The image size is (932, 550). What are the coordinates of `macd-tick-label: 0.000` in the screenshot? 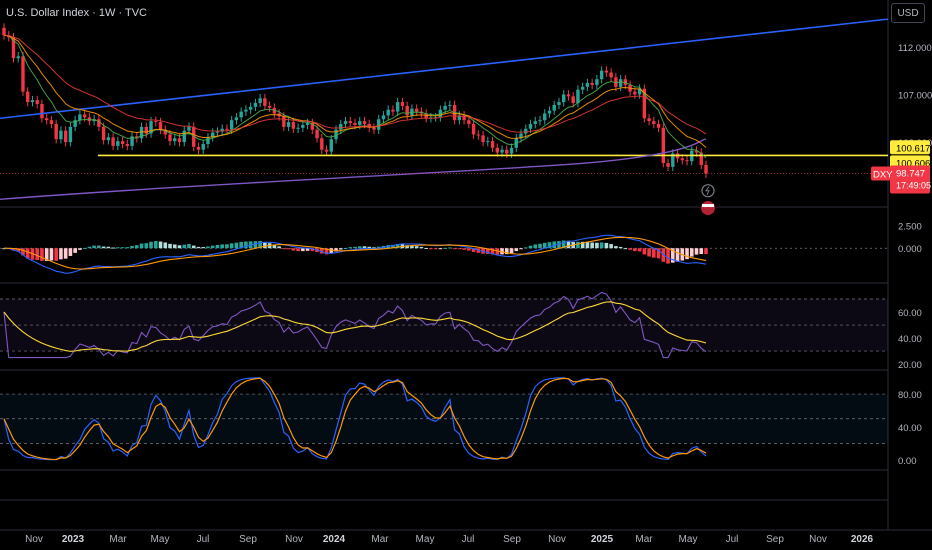 It's located at (910, 249).